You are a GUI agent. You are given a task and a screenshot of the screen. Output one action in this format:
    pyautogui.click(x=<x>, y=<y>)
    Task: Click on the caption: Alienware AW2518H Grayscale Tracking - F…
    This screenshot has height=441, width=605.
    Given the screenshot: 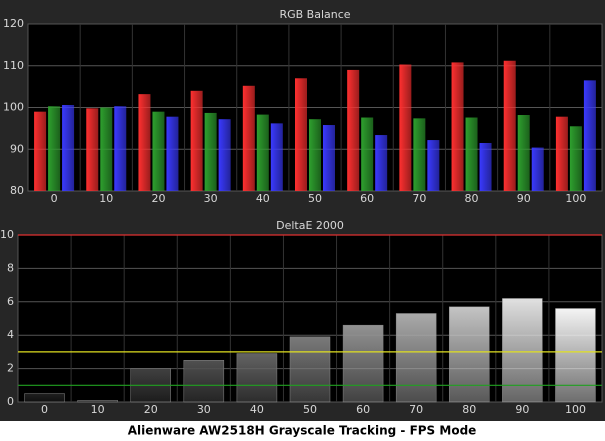 What is the action you would take?
    pyautogui.click(x=302, y=431)
    